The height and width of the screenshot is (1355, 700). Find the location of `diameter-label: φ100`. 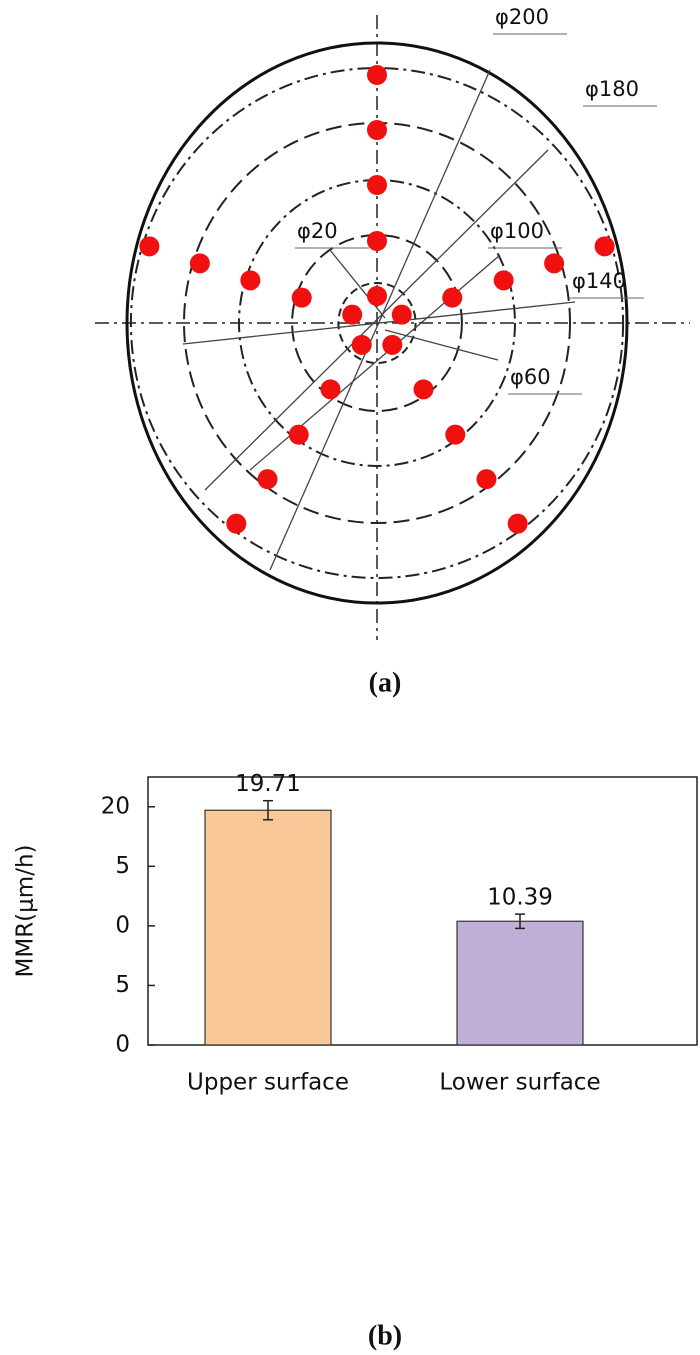

diameter-label: φ100 is located at coordinates (517, 231).